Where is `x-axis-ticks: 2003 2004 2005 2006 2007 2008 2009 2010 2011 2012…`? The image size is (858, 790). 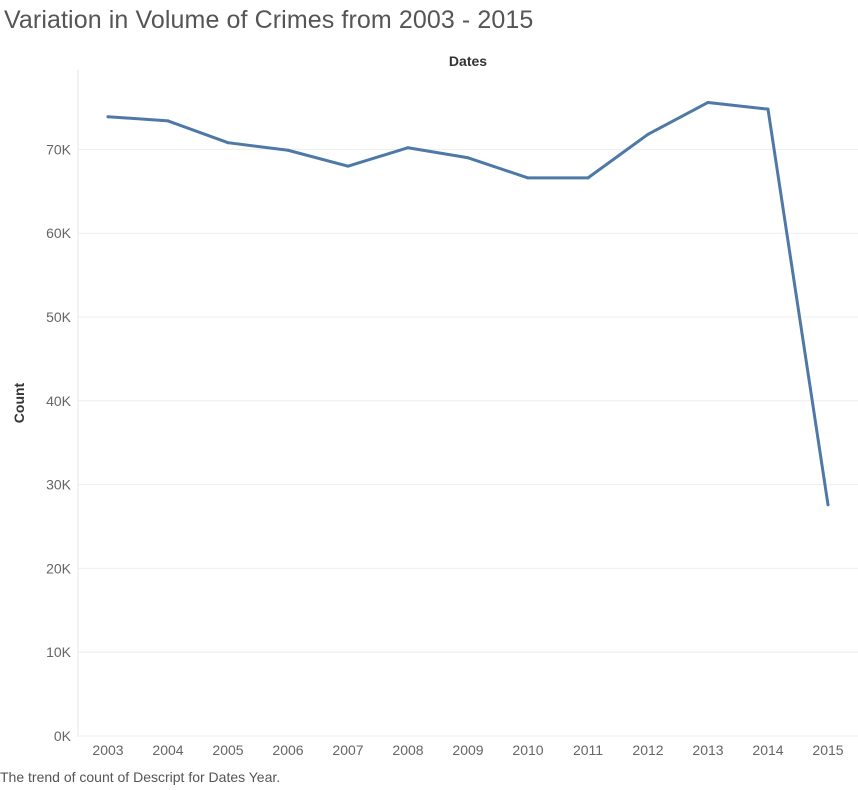 x-axis-ticks: 2003 2004 2005 2006 2007 2008 2009 2010 2011 2012… is located at coordinates (467, 750).